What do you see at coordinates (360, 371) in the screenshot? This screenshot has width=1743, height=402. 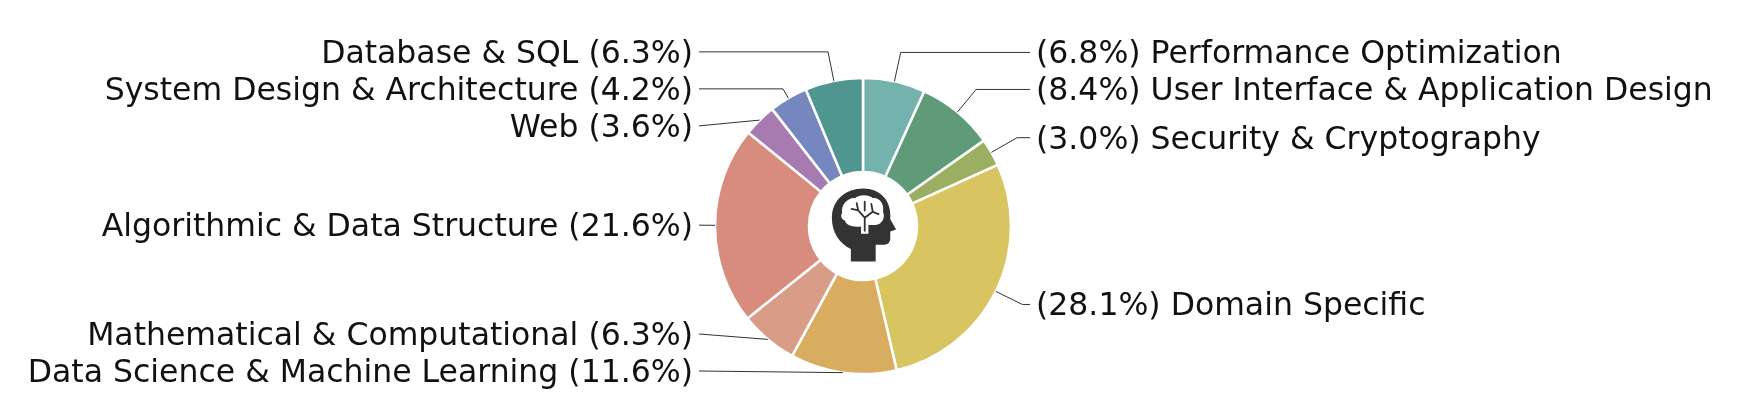 I see `slice-label: Data Science & Machine Learning (11.6%)` at bounding box center [360, 371].